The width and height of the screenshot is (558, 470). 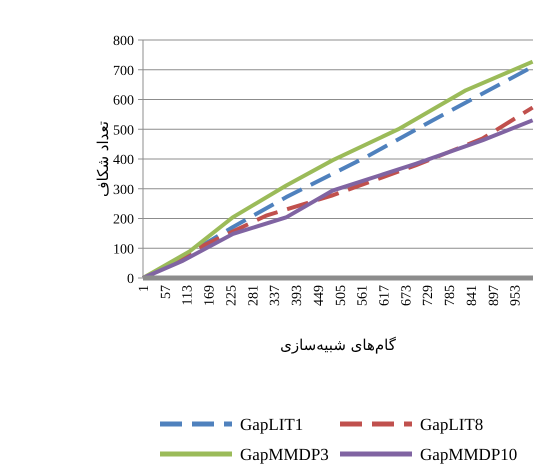 I want to click on x-tick-label: 561, so click(x=363, y=295).